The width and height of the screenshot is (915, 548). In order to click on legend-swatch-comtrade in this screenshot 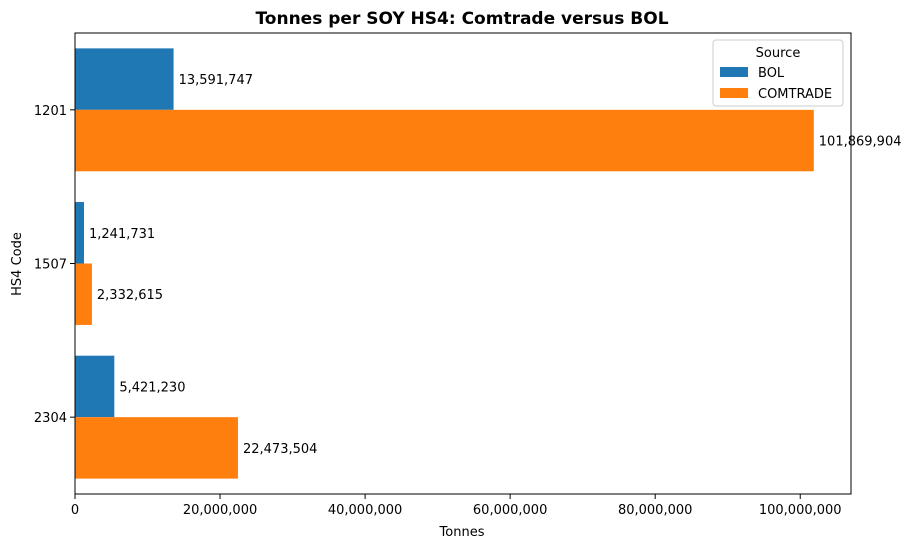, I will do `click(734, 93)`.